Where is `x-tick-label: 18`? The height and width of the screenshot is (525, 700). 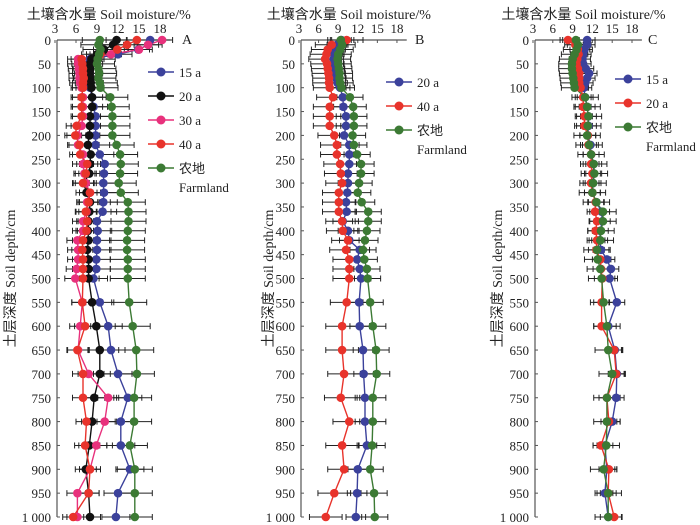
x-tick-label: 18 is located at coordinates (632, 28).